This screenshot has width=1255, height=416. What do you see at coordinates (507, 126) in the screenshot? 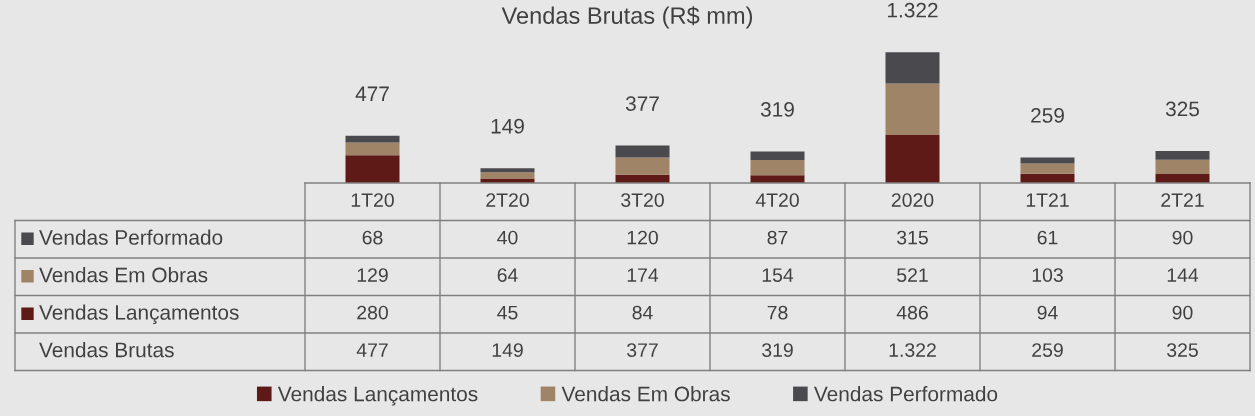
I see `total-label: 149` at bounding box center [507, 126].